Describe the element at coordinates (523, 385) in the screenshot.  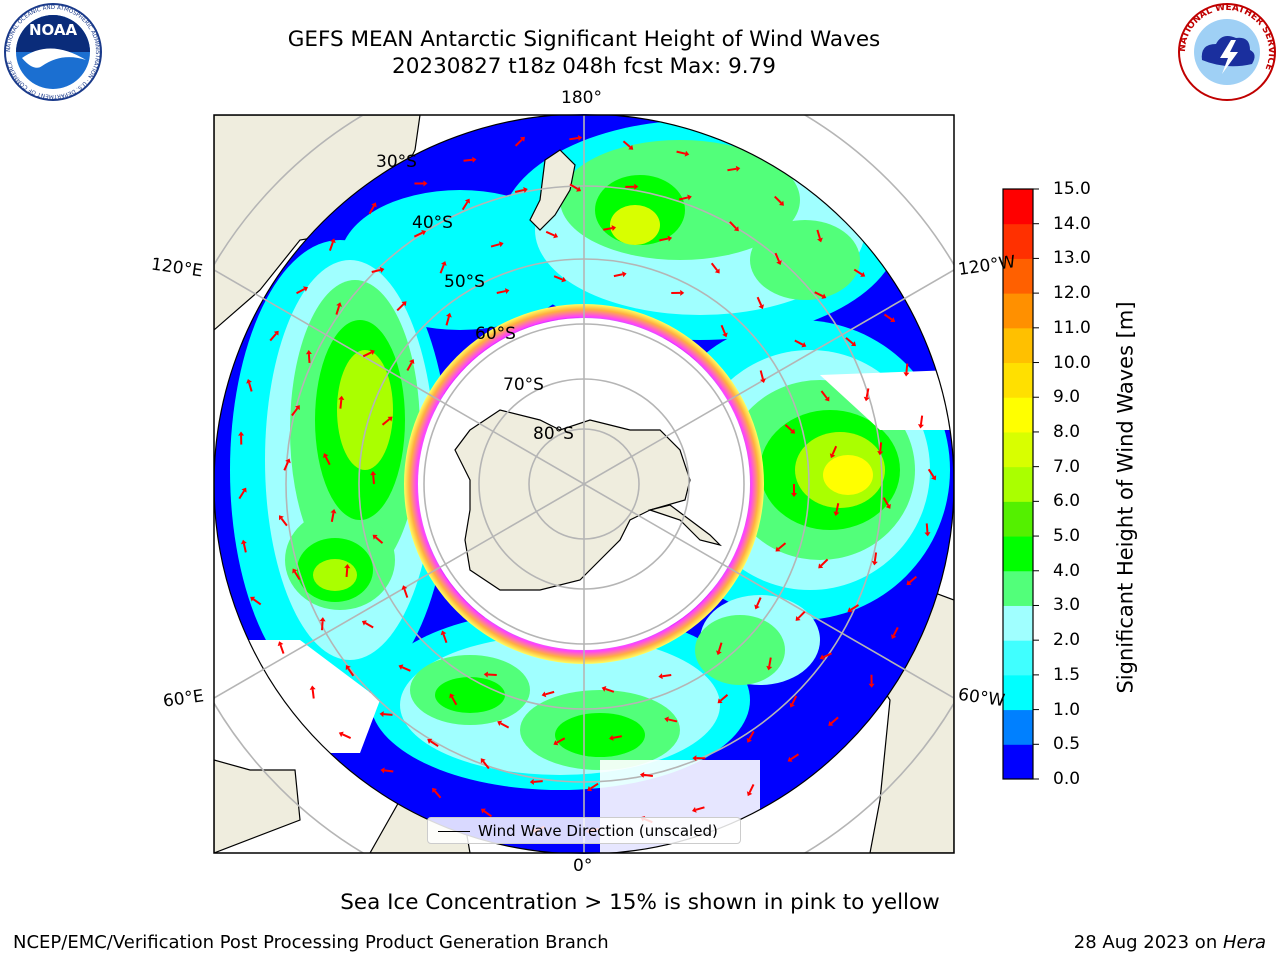
I see `lat-label-70s: 70°S` at that location.